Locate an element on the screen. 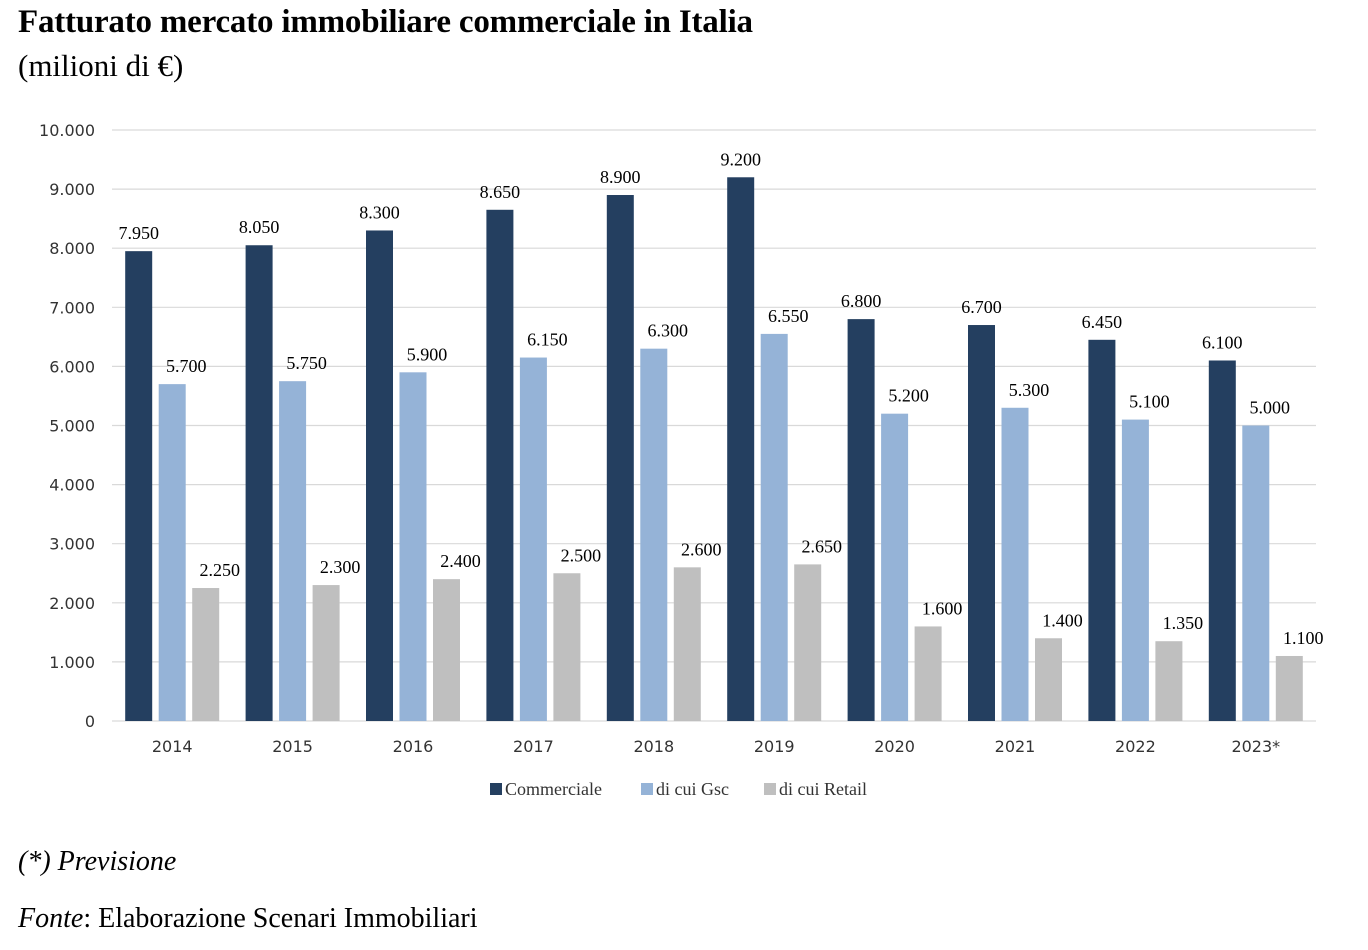  x-tick-label: 2022 is located at coordinates (1135, 746).